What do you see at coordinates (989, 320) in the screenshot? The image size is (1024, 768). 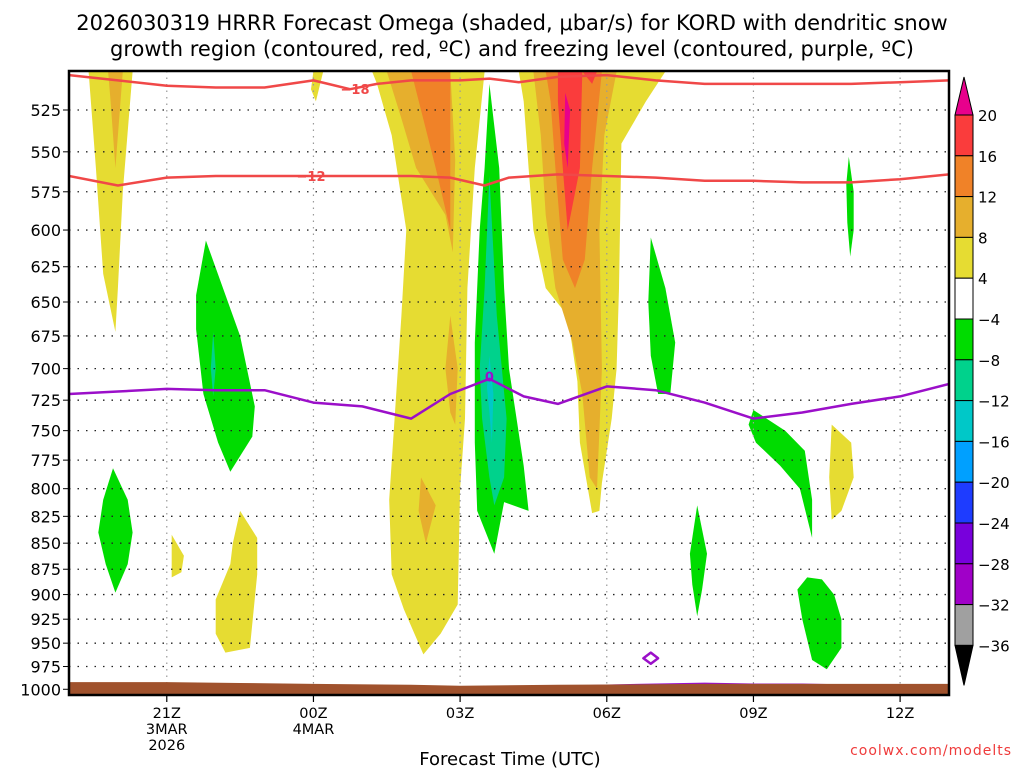 I see `colorbar-label: −4` at bounding box center [989, 320].